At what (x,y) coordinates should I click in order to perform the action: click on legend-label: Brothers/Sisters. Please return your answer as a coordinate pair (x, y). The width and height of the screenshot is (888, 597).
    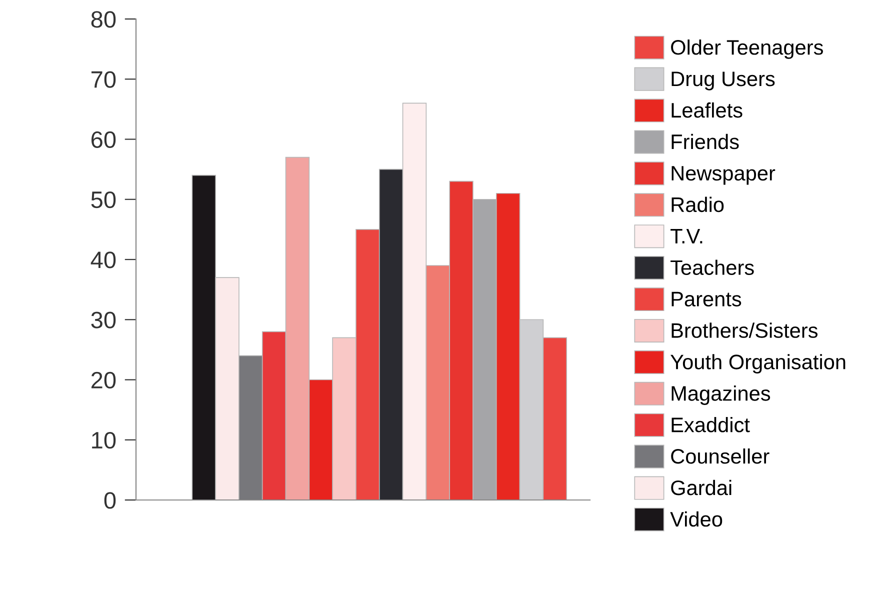
    Looking at the image, I should click on (745, 330).